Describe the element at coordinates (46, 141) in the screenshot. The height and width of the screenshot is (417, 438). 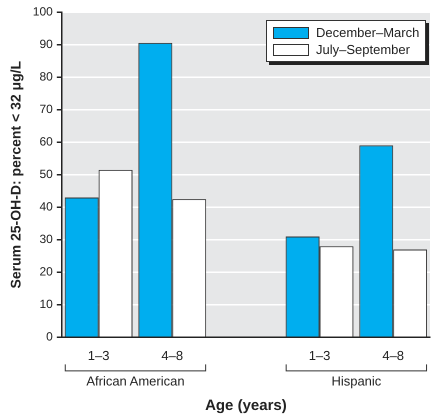
I see `y-tick-label: 60` at that location.